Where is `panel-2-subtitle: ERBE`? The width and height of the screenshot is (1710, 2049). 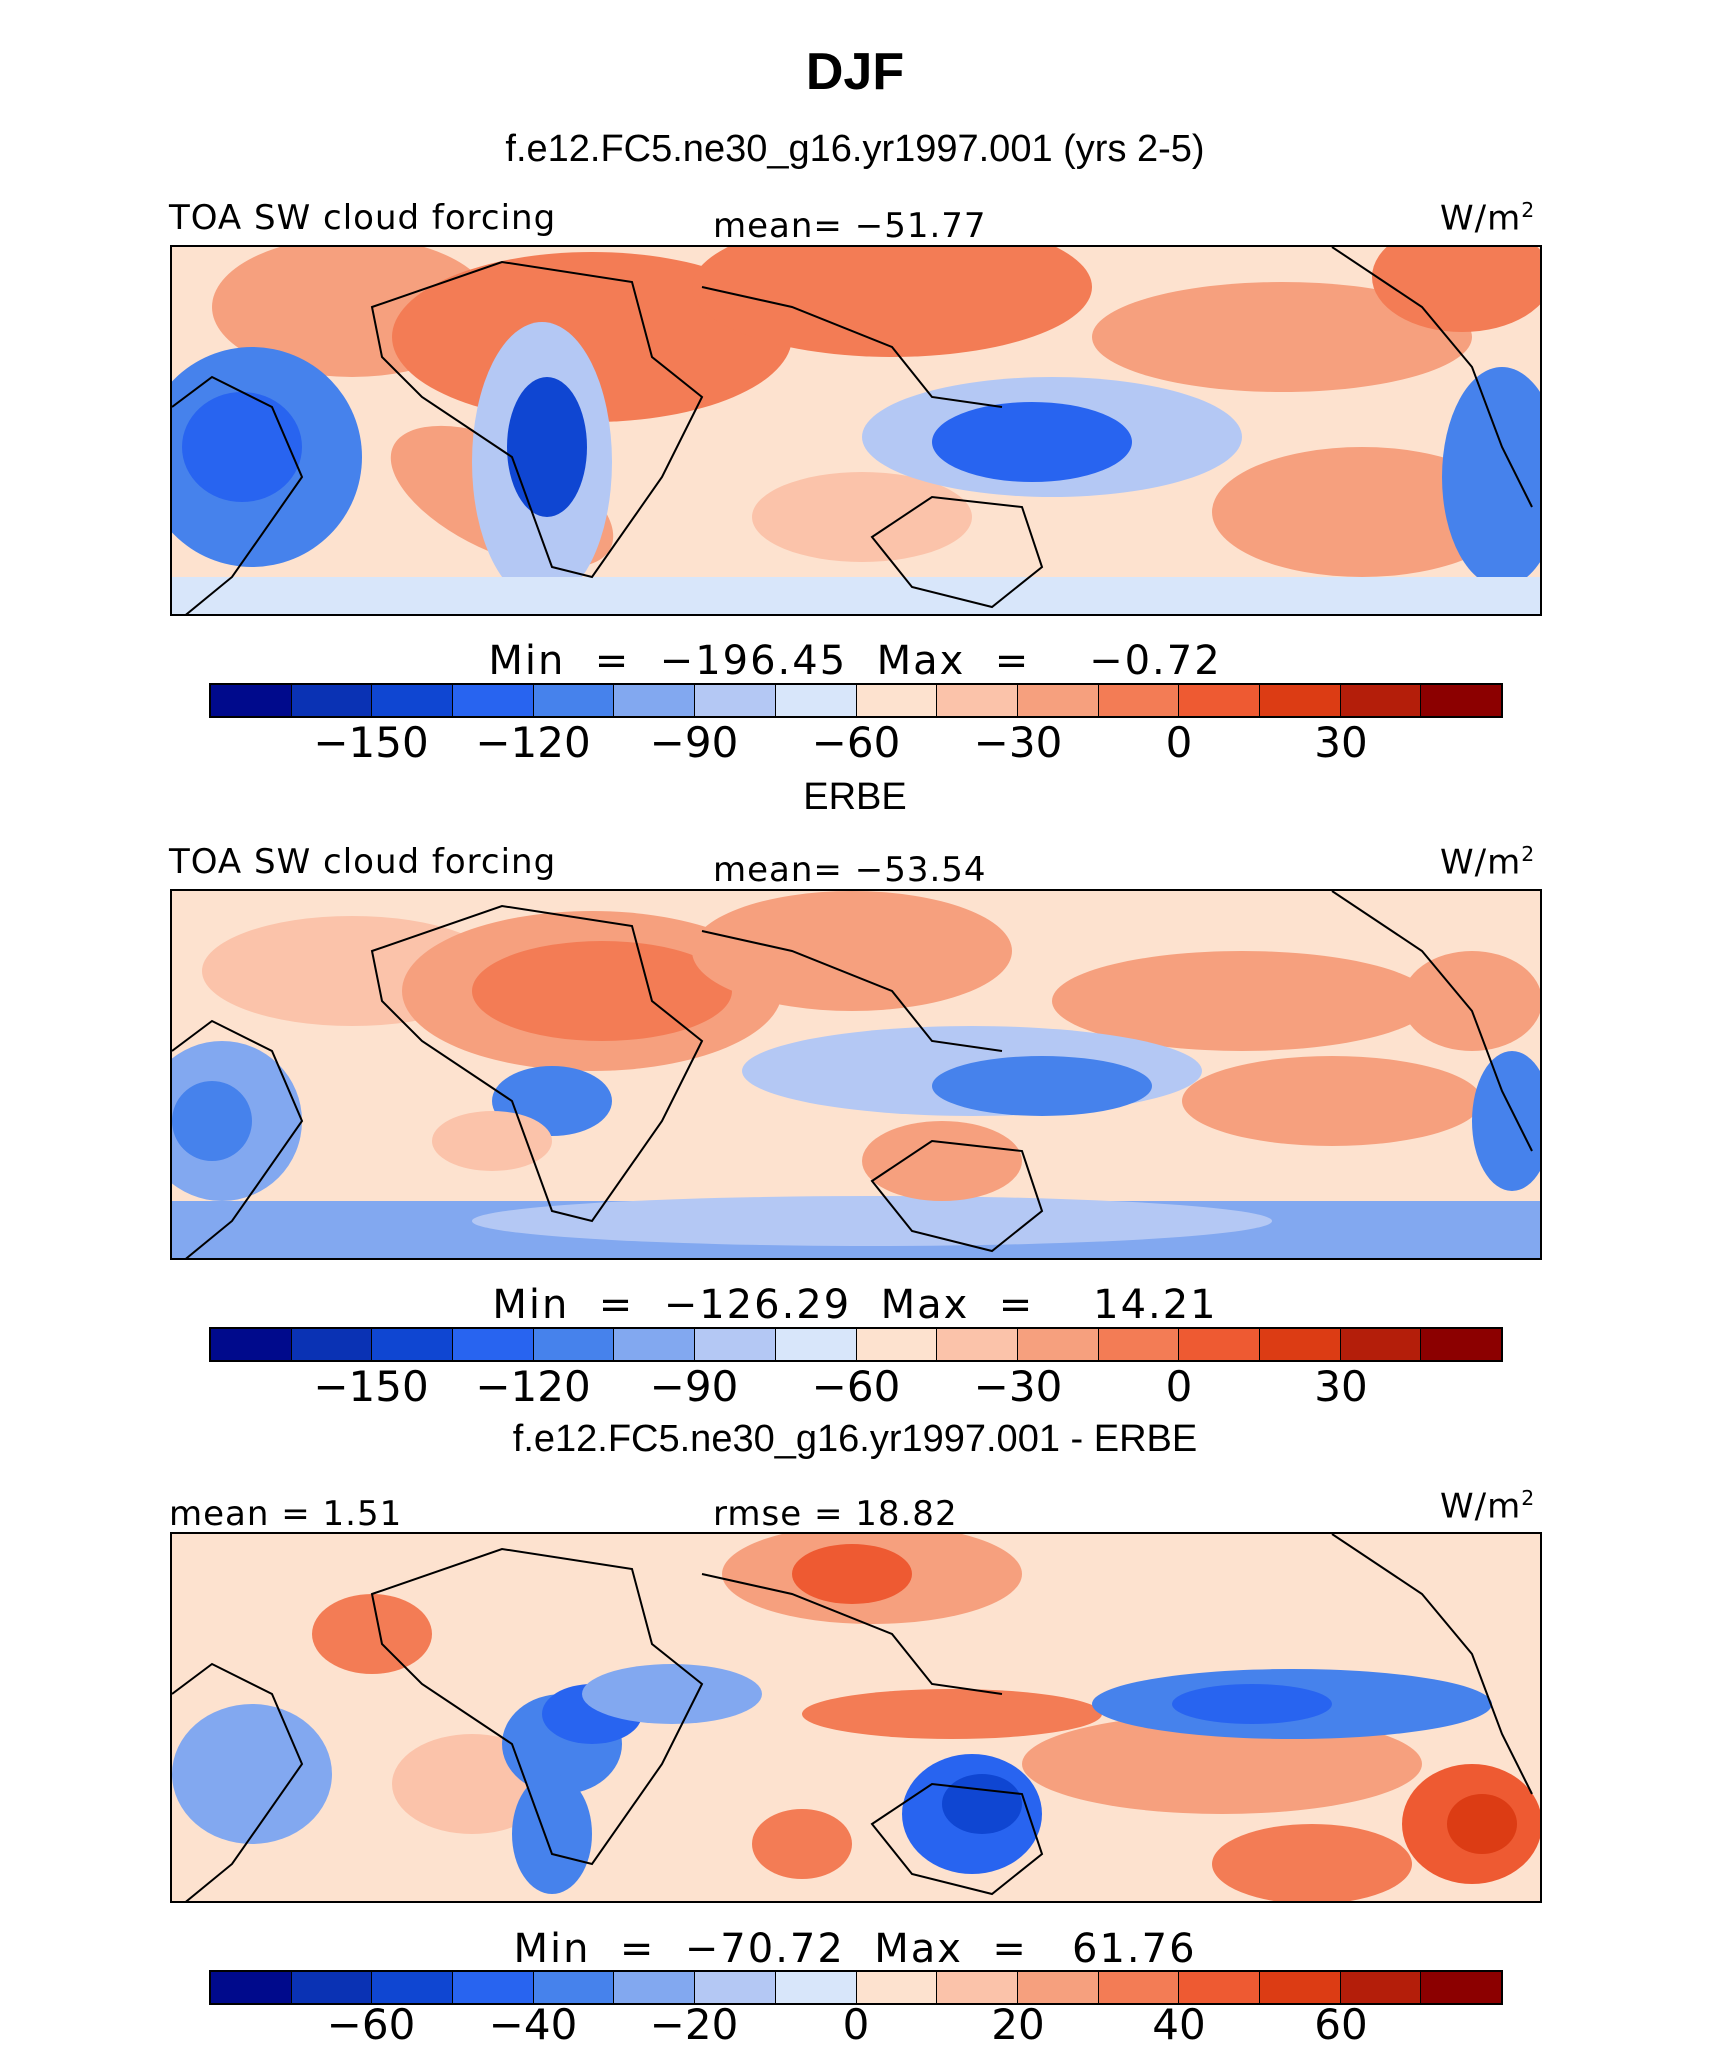
panel-2-subtitle: ERBE is located at coordinates (855, 797).